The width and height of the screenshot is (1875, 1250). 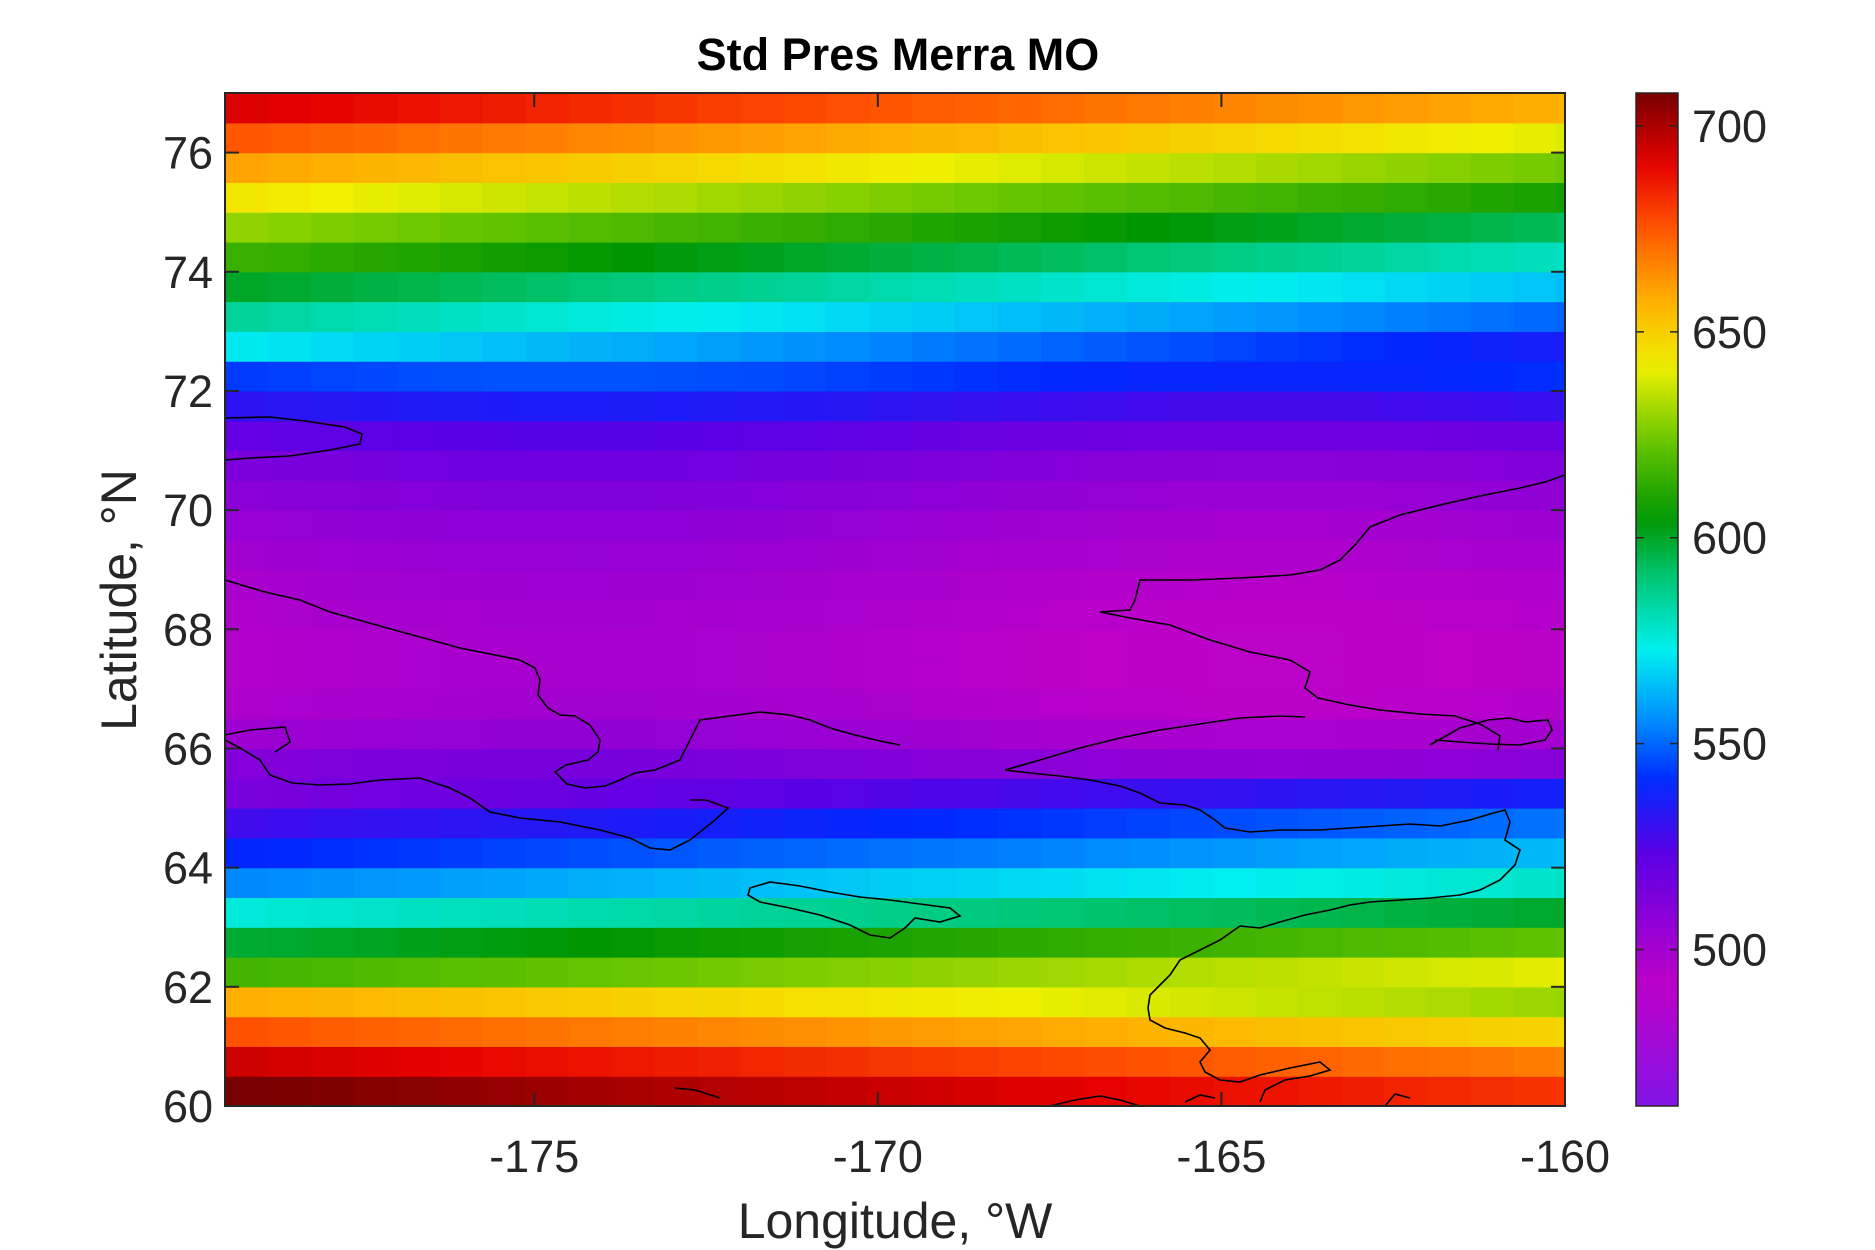 What do you see at coordinates (1729, 744) in the screenshot?
I see `colorbar-tick-label: 550` at bounding box center [1729, 744].